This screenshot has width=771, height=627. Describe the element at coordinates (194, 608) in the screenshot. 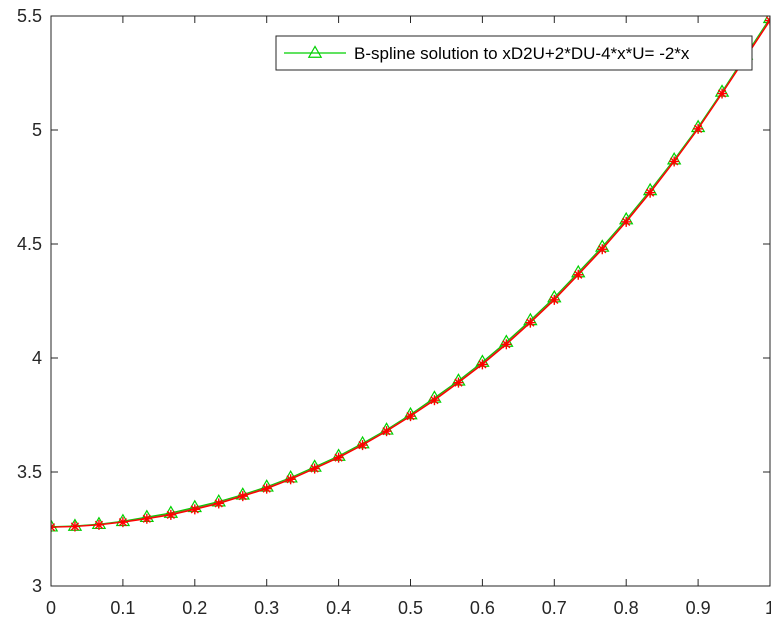

I see `x-tick-label: 0.2` at that location.